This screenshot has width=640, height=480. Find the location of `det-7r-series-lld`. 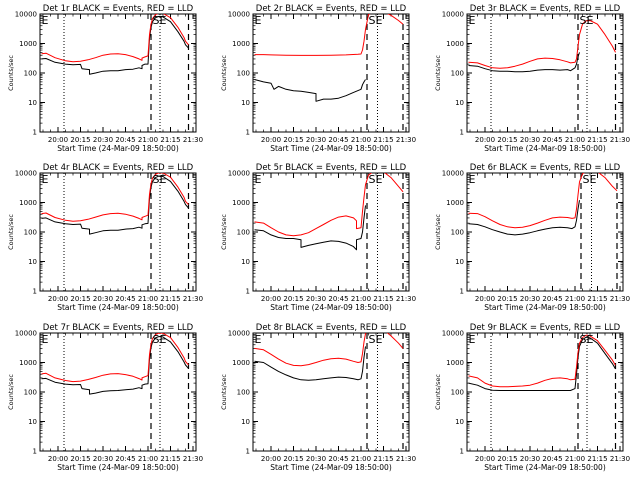

det-7r-series-lld is located at coordinates (115, 358).